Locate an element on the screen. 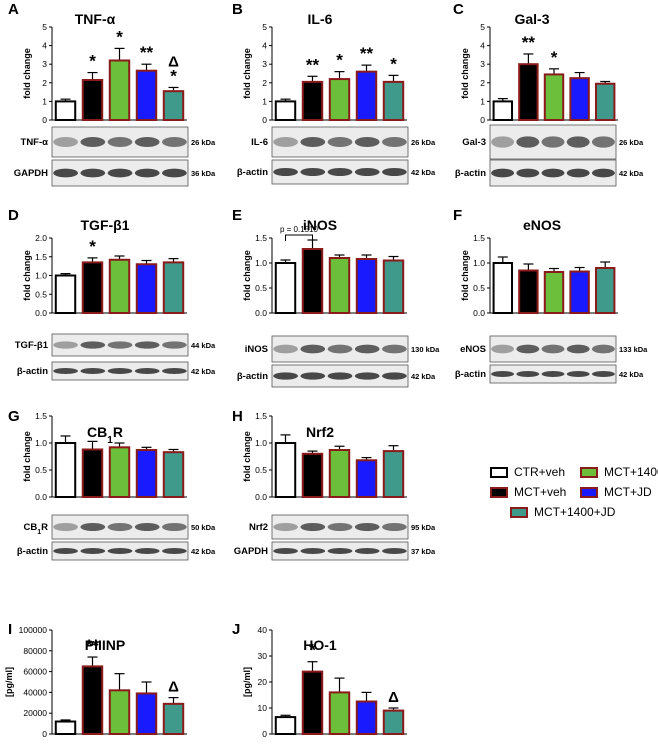 The width and height of the screenshot is (658, 747). y-axis-label: [pg/ml] is located at coordinates (9, 682).